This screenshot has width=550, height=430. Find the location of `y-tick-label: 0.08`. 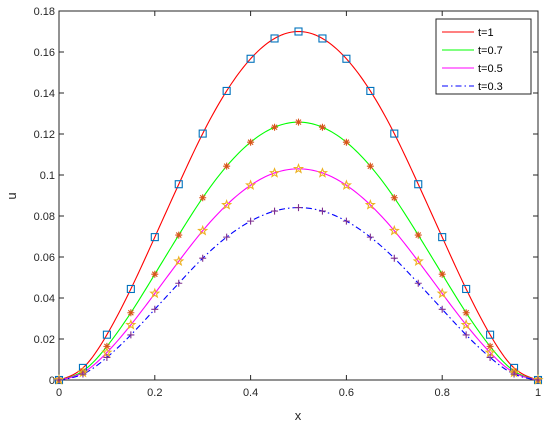

y-tick-label: 0.08 is located at coordinates (44, 217).